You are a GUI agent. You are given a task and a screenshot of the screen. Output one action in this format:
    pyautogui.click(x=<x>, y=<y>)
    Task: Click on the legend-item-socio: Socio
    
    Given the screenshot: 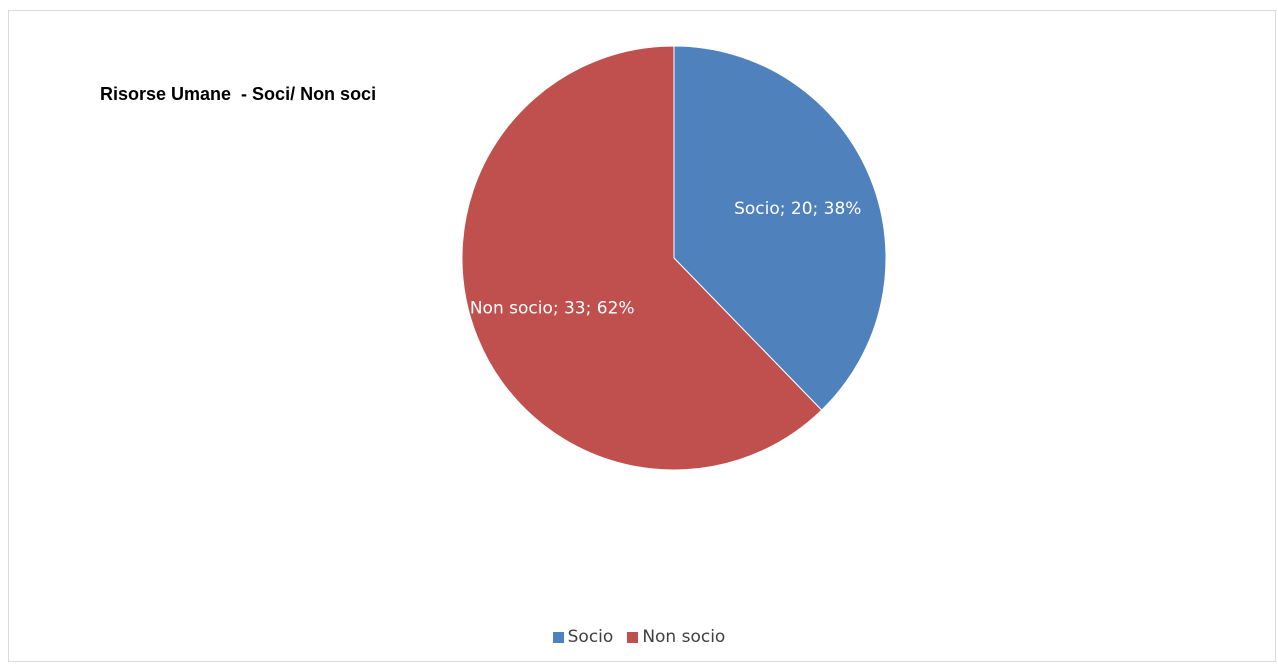 What is the action you would take?
    pyautogui.click(x=583, y=637)
    